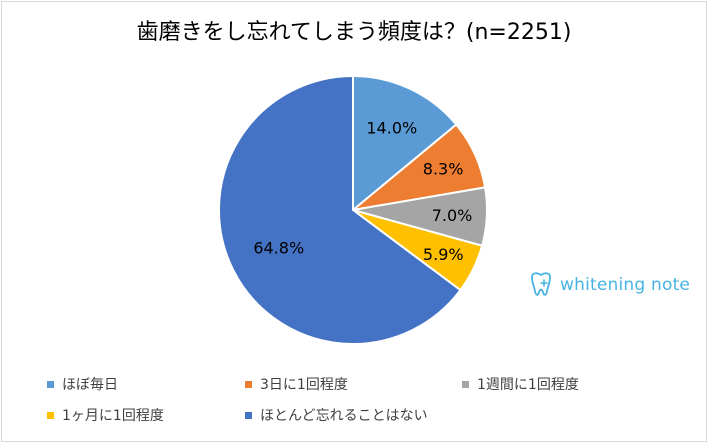 The width and height of the screenshot is (708, 443). What do you see at coordinates (443, 254) in the screenshot?
I see `slice-value-label-4: 5.9%` at bounding box center [443, 254].